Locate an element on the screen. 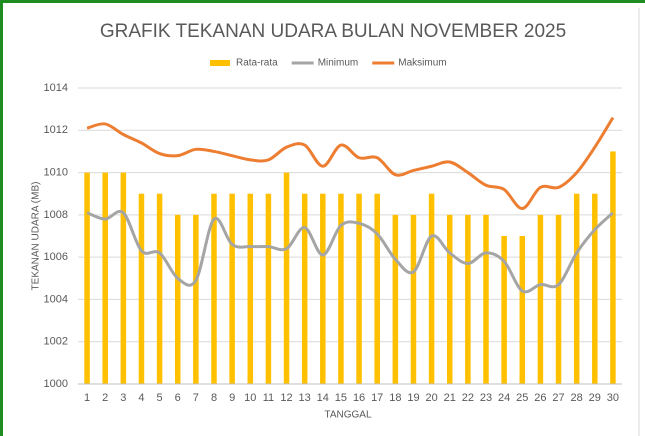  x-tick-label: 22 is located at coordinates (468, 398).